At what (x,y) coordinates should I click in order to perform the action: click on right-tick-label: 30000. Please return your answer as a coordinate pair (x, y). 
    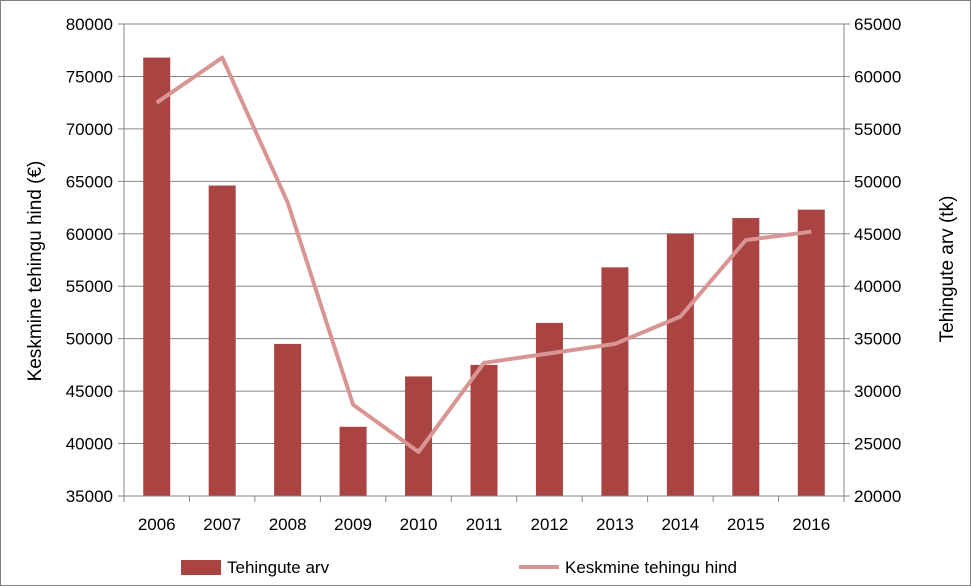
    Looking at the image, I should click on (877, 391).